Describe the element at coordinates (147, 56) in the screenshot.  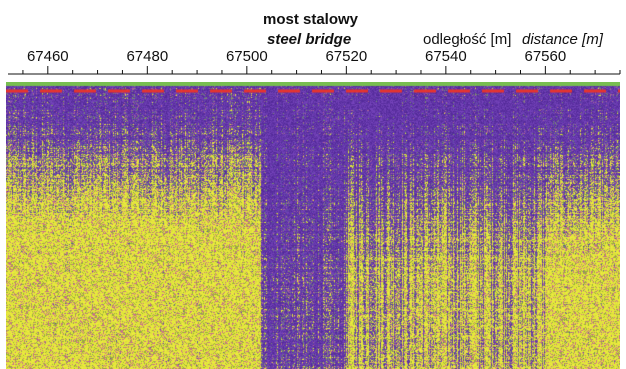
I see `x-tick-label: 67480` at that location.